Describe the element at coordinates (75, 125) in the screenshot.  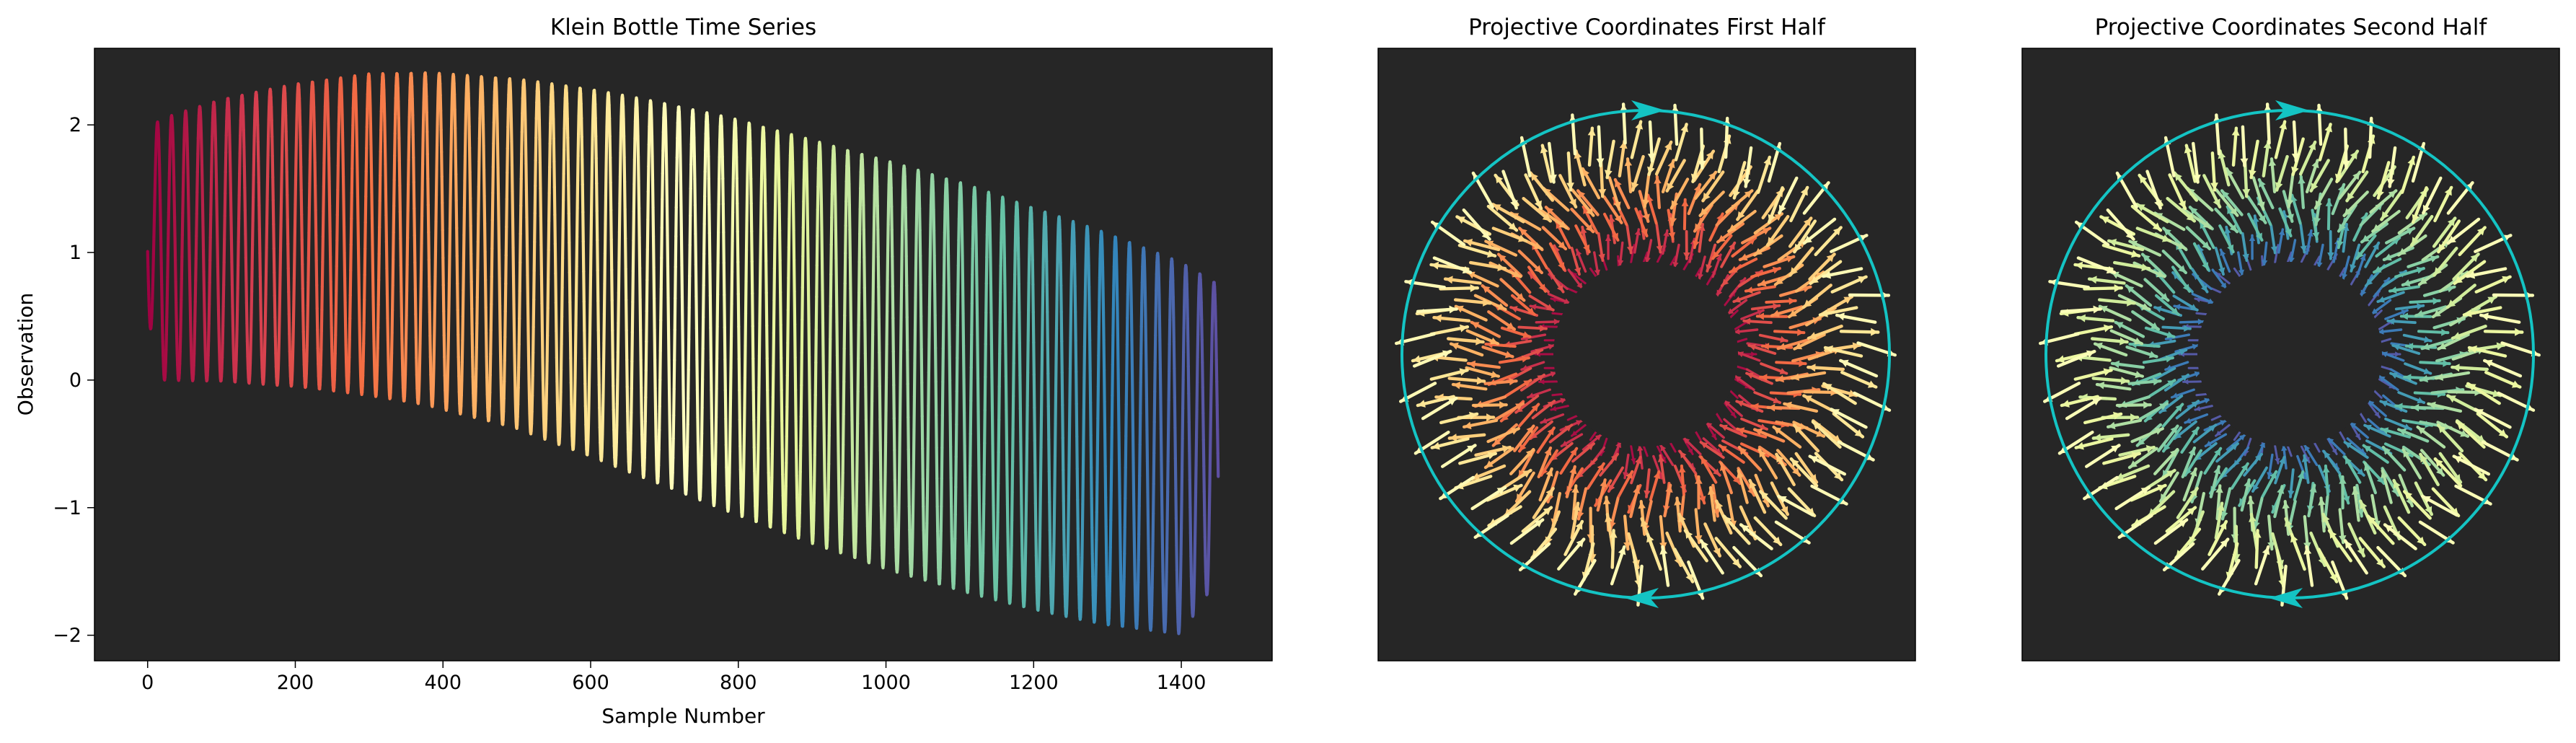
I see `y-tick-label: 2` at that location.